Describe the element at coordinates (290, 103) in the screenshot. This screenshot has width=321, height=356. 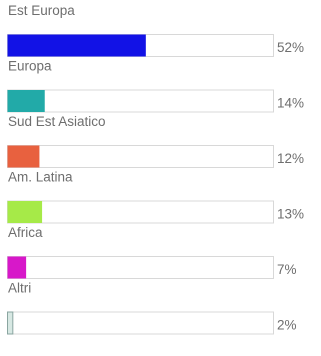
I see `value-label: 14%` at that location.